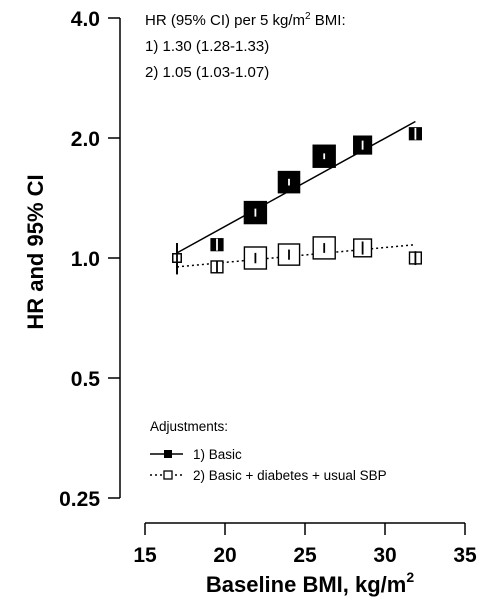 This screenshot has height=606, width=490. I want to click on series, so click(297, 197).